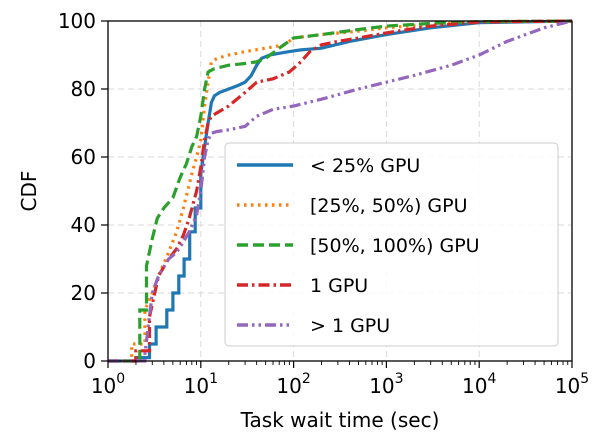  I want to click on y-axis-label: CDF, so click(29, 191).